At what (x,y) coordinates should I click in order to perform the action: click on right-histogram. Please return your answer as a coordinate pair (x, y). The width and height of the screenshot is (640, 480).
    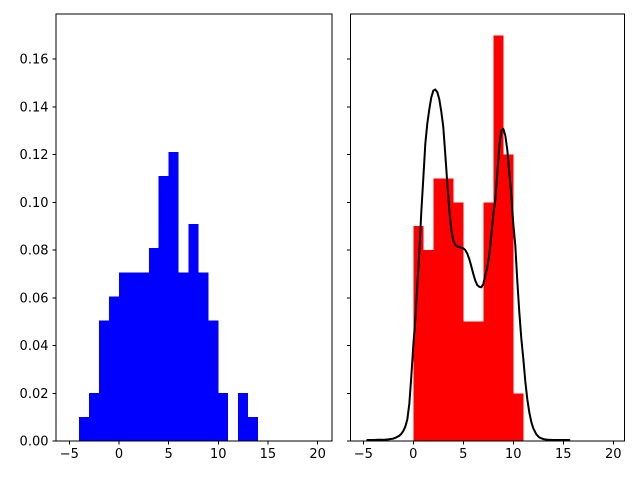
    Looking at the image, I should click on (468, 238).